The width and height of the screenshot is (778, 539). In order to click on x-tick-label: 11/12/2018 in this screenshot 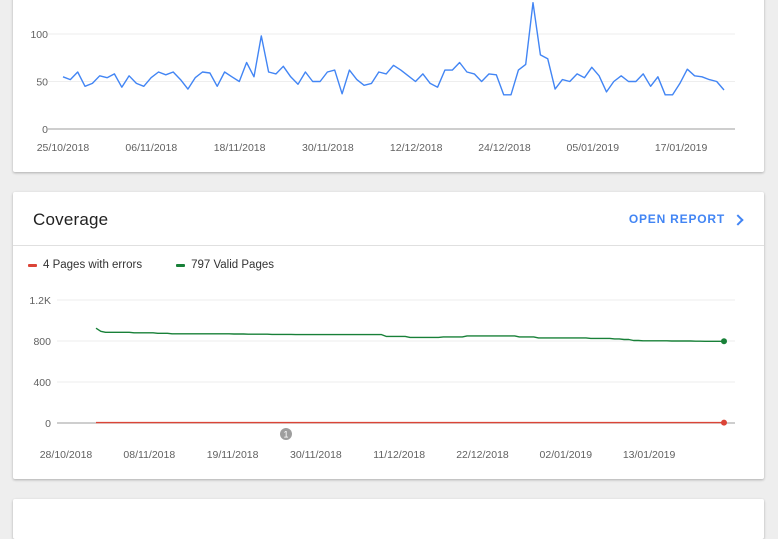, I will do `click(399, 455)`.